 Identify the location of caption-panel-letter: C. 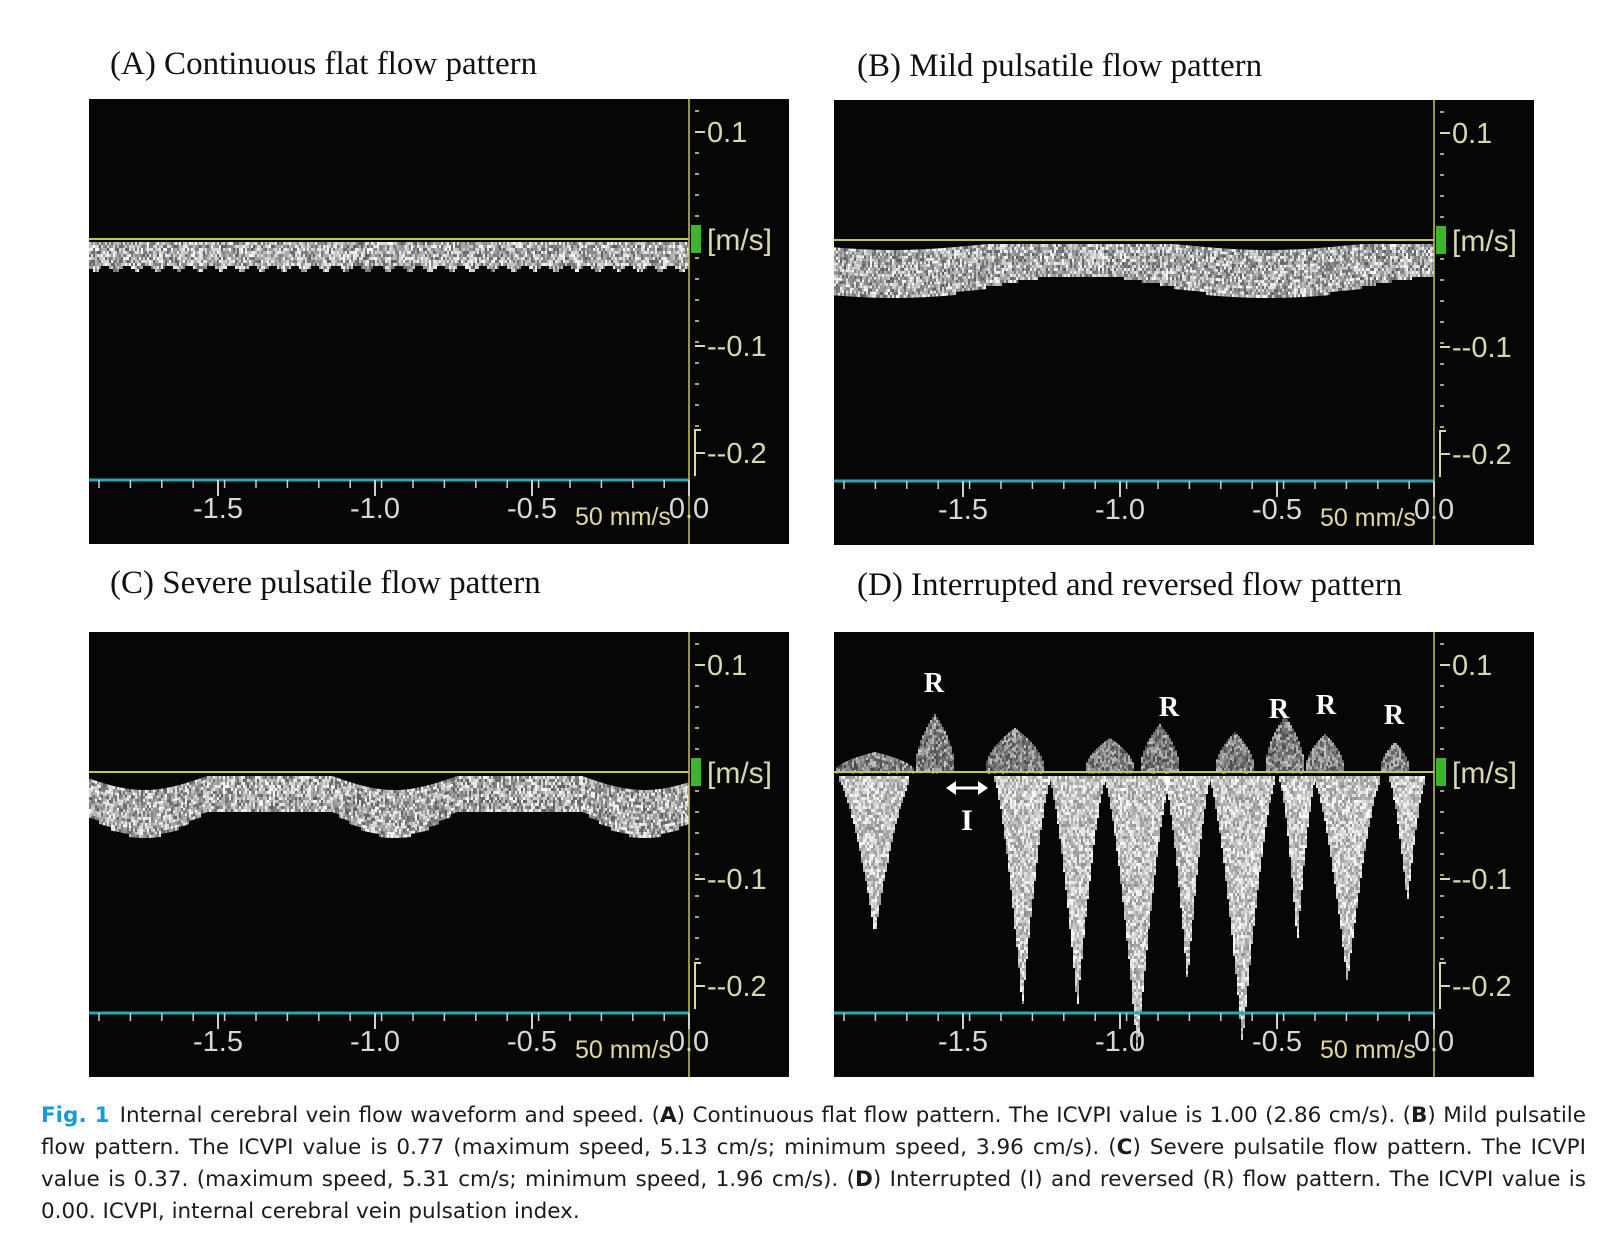
(1125, 1147).